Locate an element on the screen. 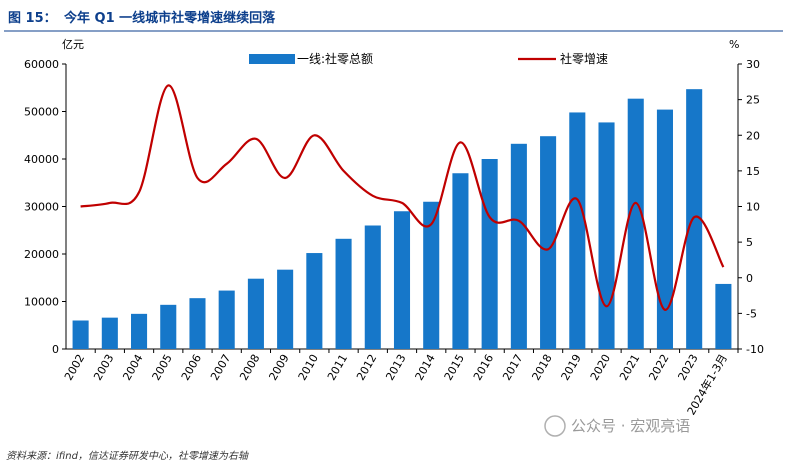 The height and width of the screenshot is (476, 787). x-tick-label: 2006 is located at coordinates (191, 367).